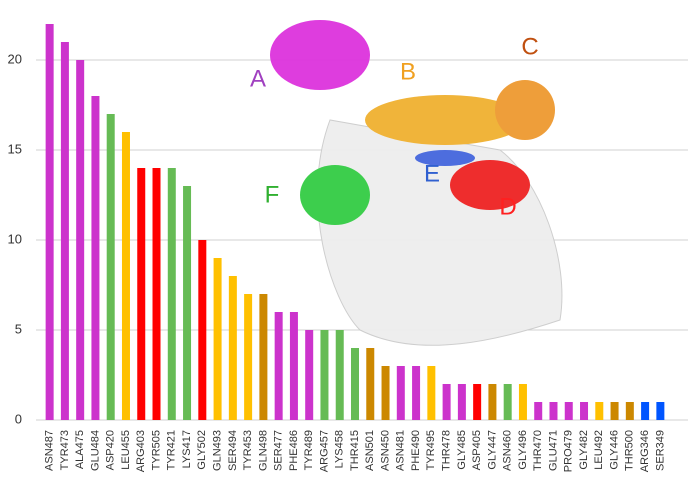  What do you see at coordinates (614, 450) in the screenshot?
I see `x-tick-label: GLY446` at bounding box center [614, 450].